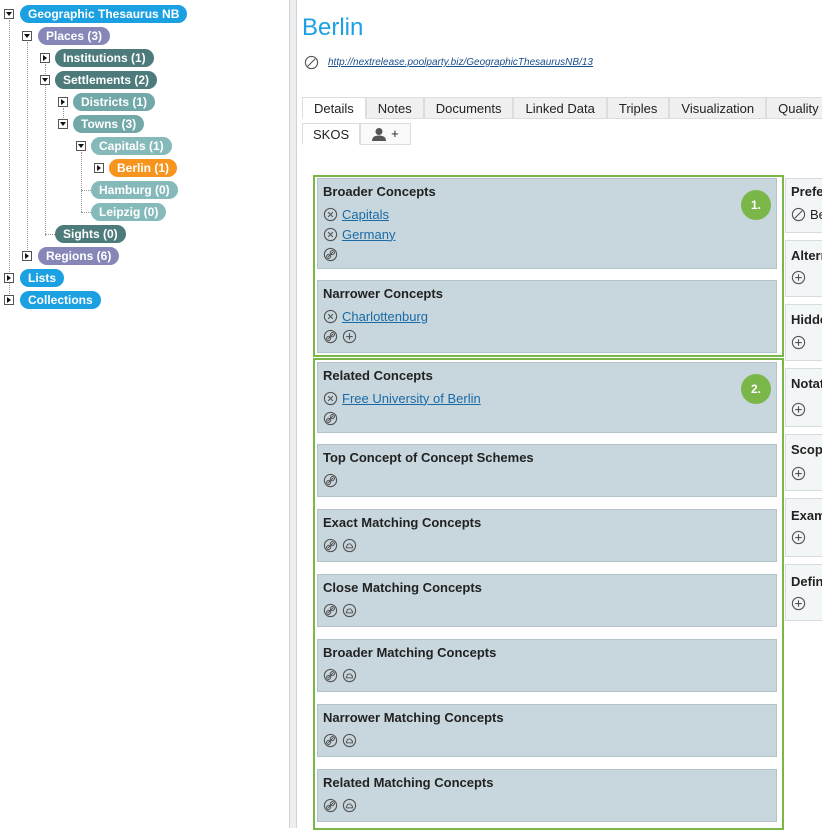 Image resolution: width=822 pixels, height=830 pixels. I want to click on tree-node: Lists, so click(42, 278).